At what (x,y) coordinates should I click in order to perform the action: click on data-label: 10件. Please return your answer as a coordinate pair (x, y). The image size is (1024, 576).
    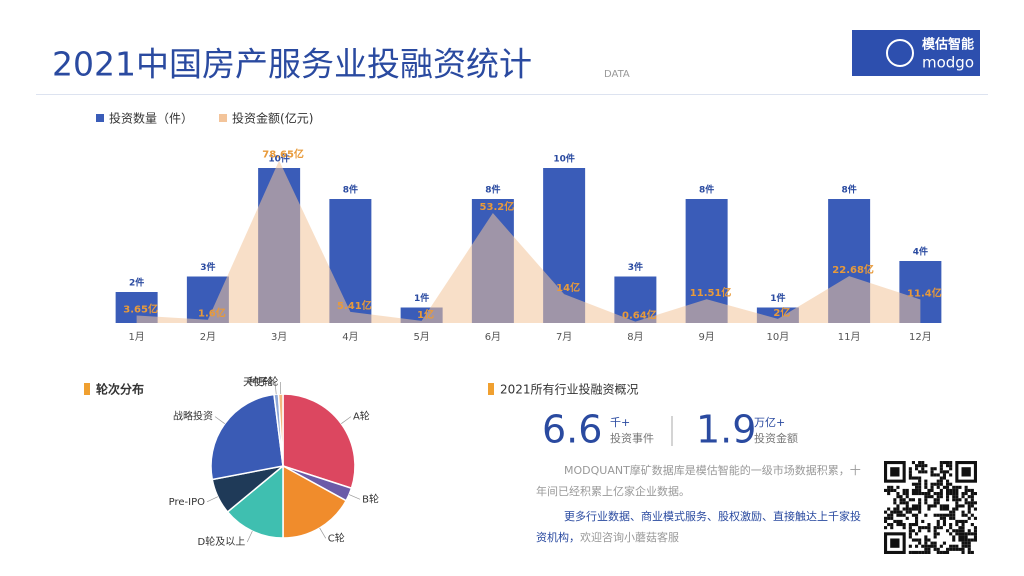
    Looking at the image, I should click on (279, 159).